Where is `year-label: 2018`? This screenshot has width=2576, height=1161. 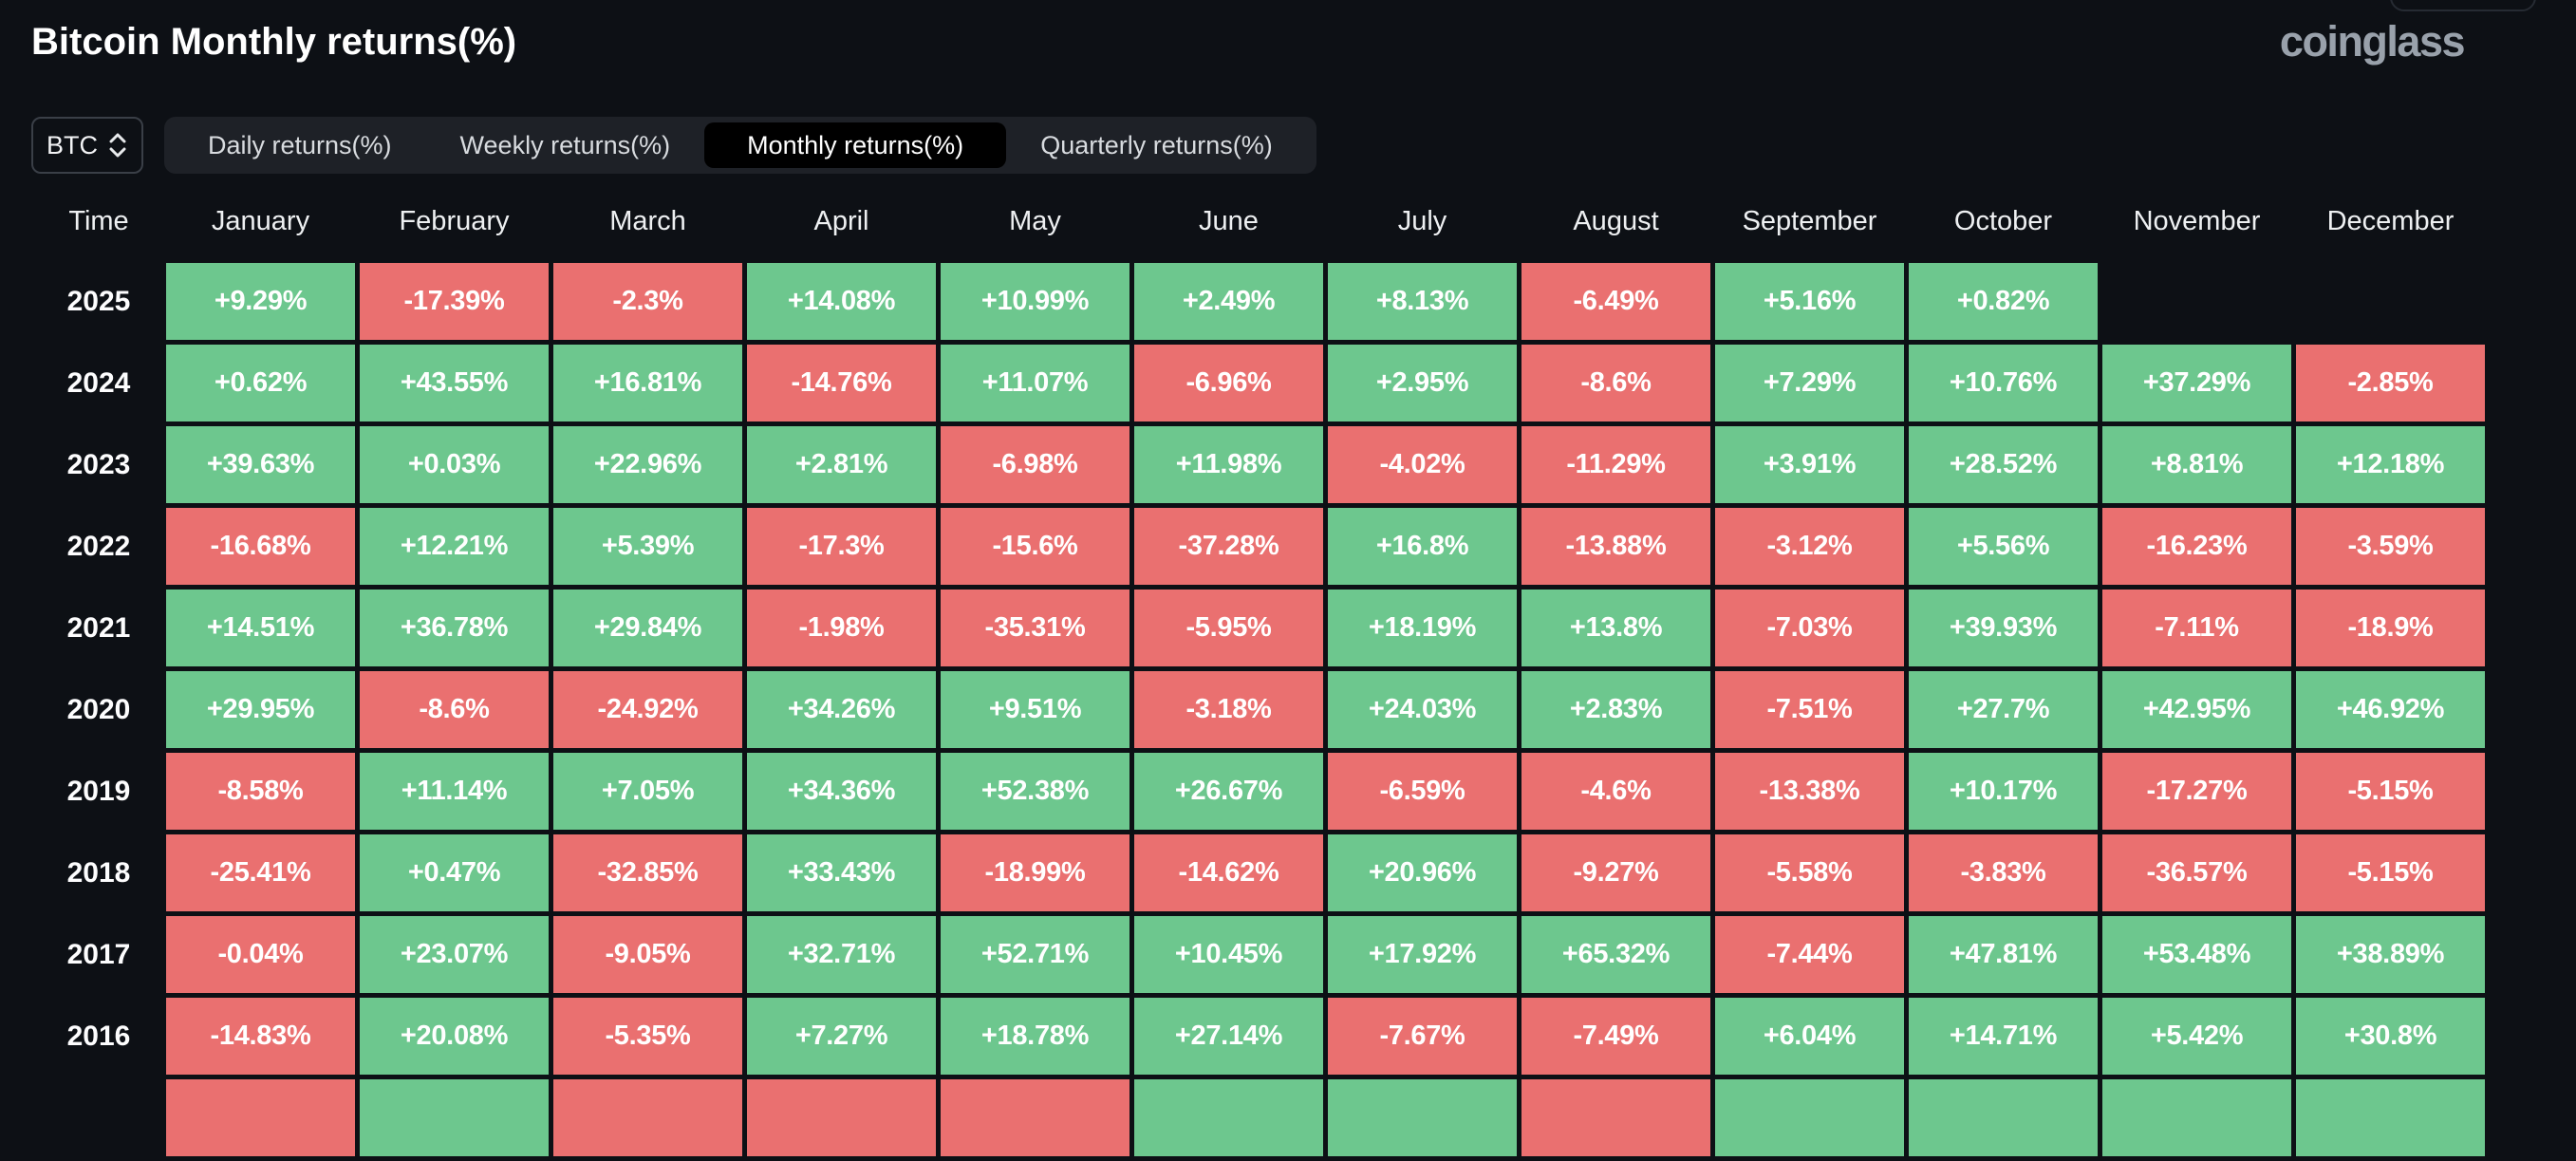 year-label: 2018 is located at coordinates (99, 872).